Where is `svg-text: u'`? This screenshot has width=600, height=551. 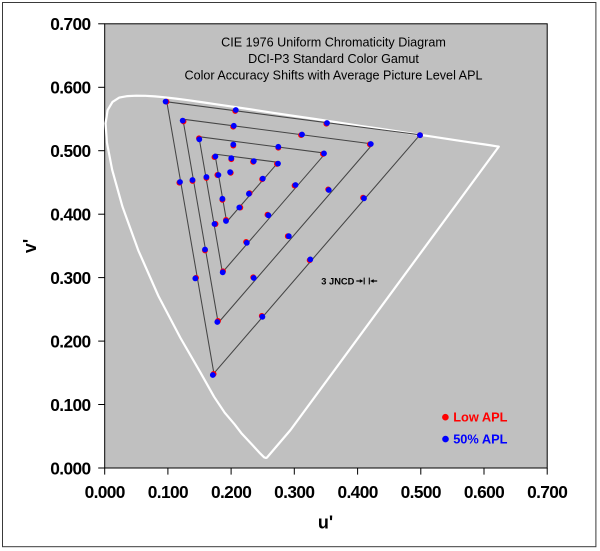 svg-text: u' is located at coordinates (325, 523).